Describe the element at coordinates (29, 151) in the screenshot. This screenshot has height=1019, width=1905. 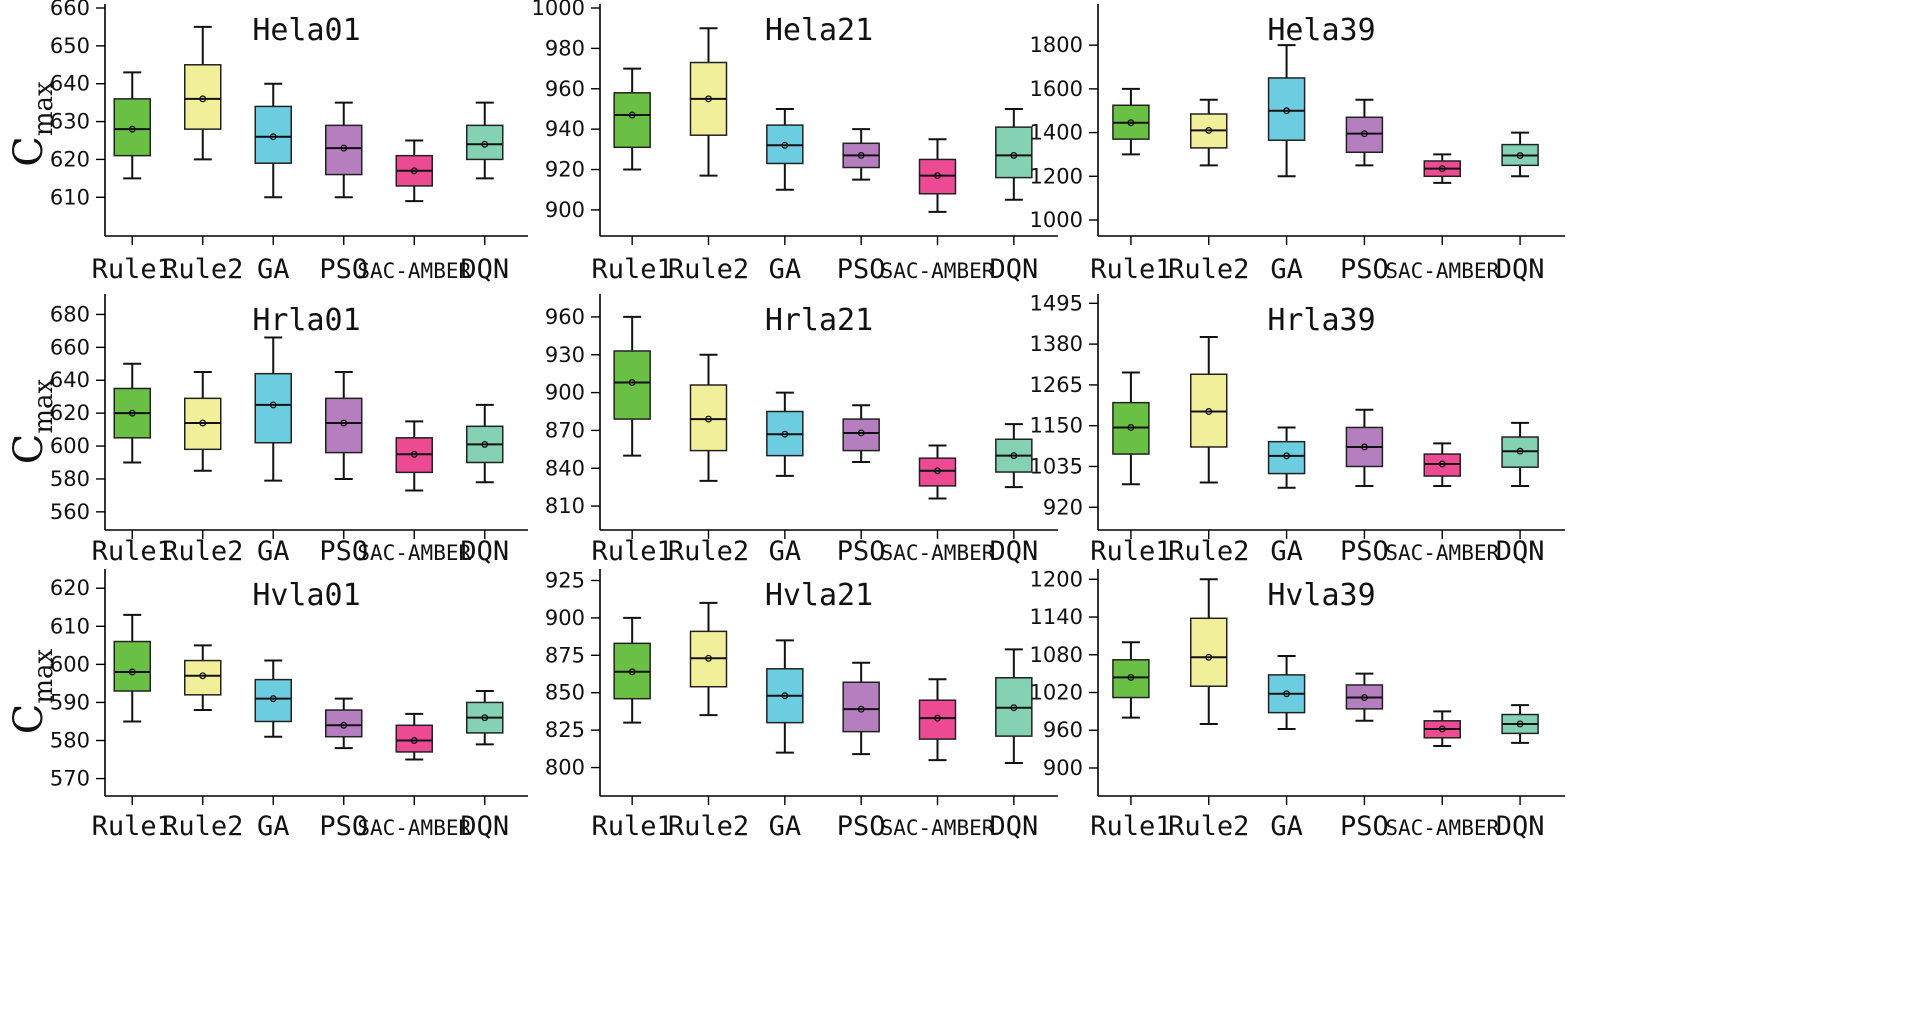
I see `y-axis-label-main: C` at that location.